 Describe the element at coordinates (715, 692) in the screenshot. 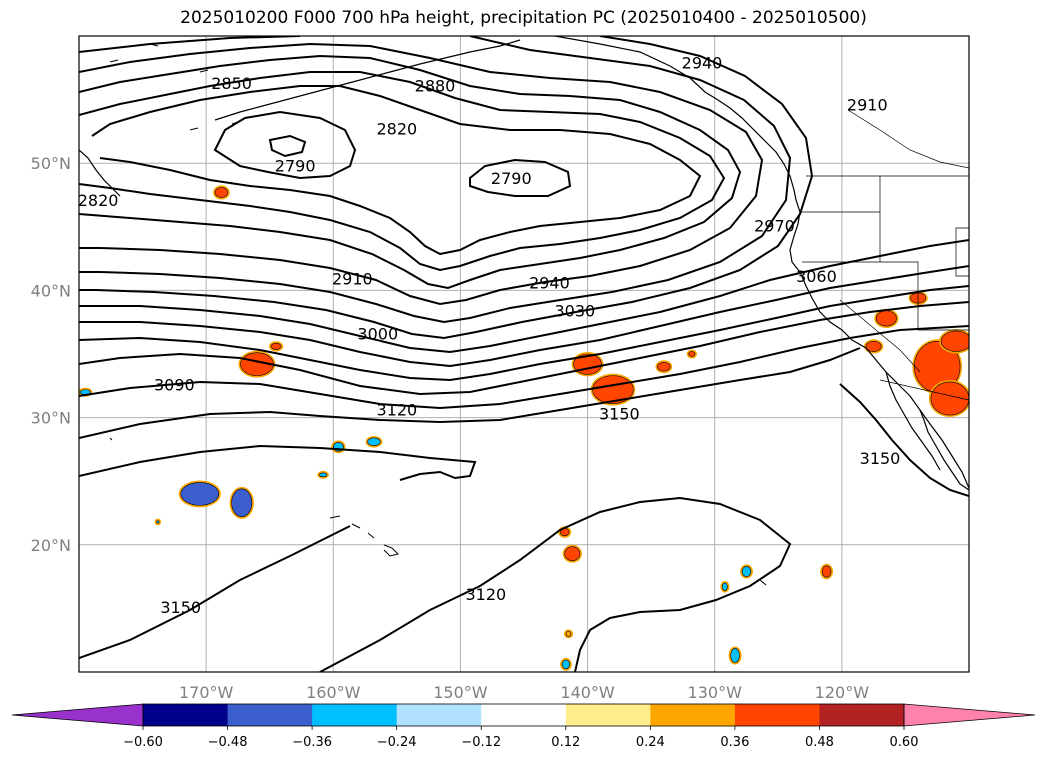

I see `lon-tick-label: 130°W` at that location.